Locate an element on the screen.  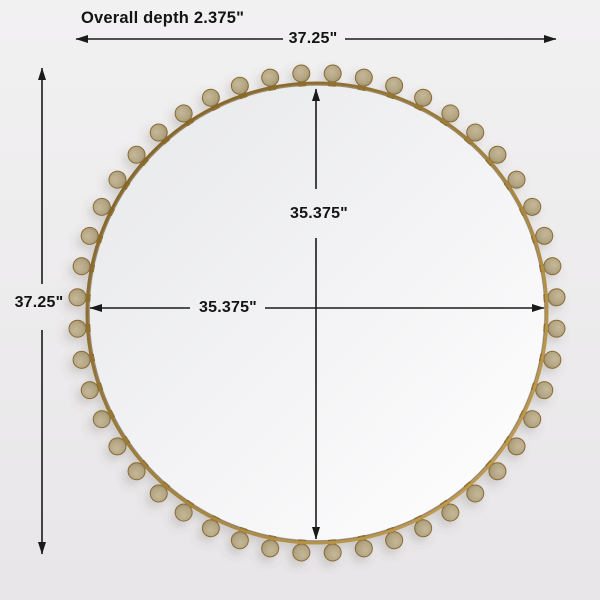
overall-width-label: 37.25" is located at coordinates (313, 38).